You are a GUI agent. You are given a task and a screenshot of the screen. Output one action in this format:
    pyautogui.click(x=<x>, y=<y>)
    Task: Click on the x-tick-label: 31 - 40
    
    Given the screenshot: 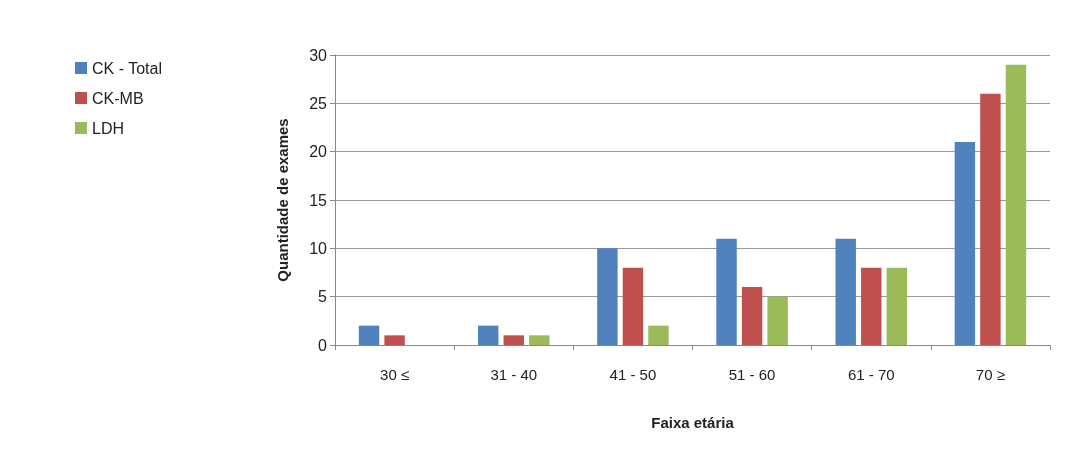 What is the action you would take?
    pyautogui.click(x=514, y=374)
    